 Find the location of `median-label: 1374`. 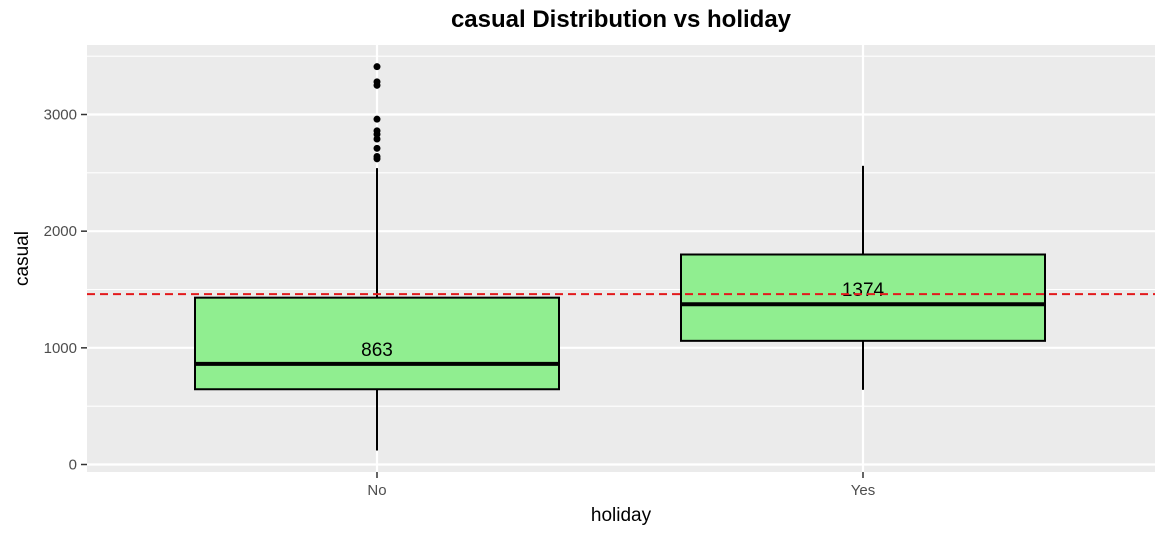

median-label: 1374 is located at coordinates (863, 290).